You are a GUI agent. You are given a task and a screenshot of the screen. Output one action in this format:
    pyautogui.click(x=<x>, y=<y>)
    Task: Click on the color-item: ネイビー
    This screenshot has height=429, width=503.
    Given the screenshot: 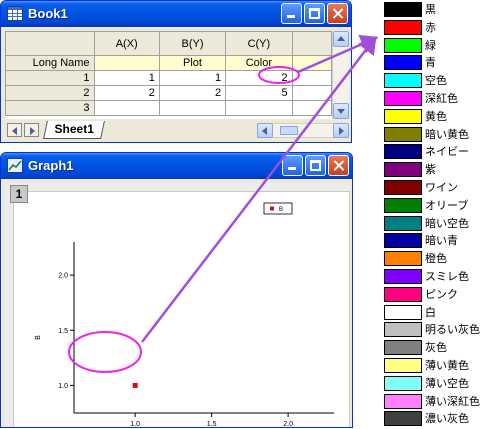 What is the action you would take?
    pyautogui.click(x=442, y=152)
    